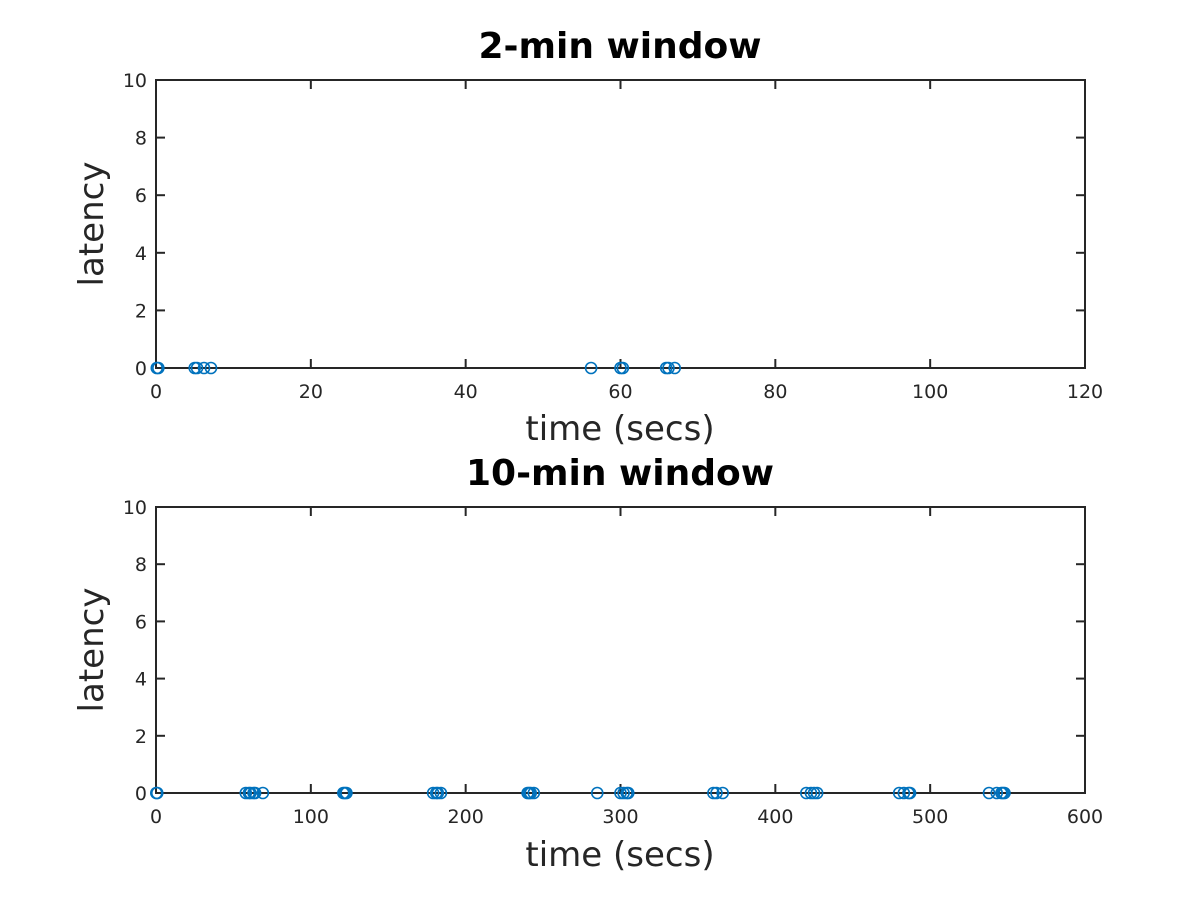 This screenshot has height=900, width=1200. What do you see at coordinates (775, 817) in the screenshot?
I see `x-tick-label: 400` at bounding box center [775, 817].